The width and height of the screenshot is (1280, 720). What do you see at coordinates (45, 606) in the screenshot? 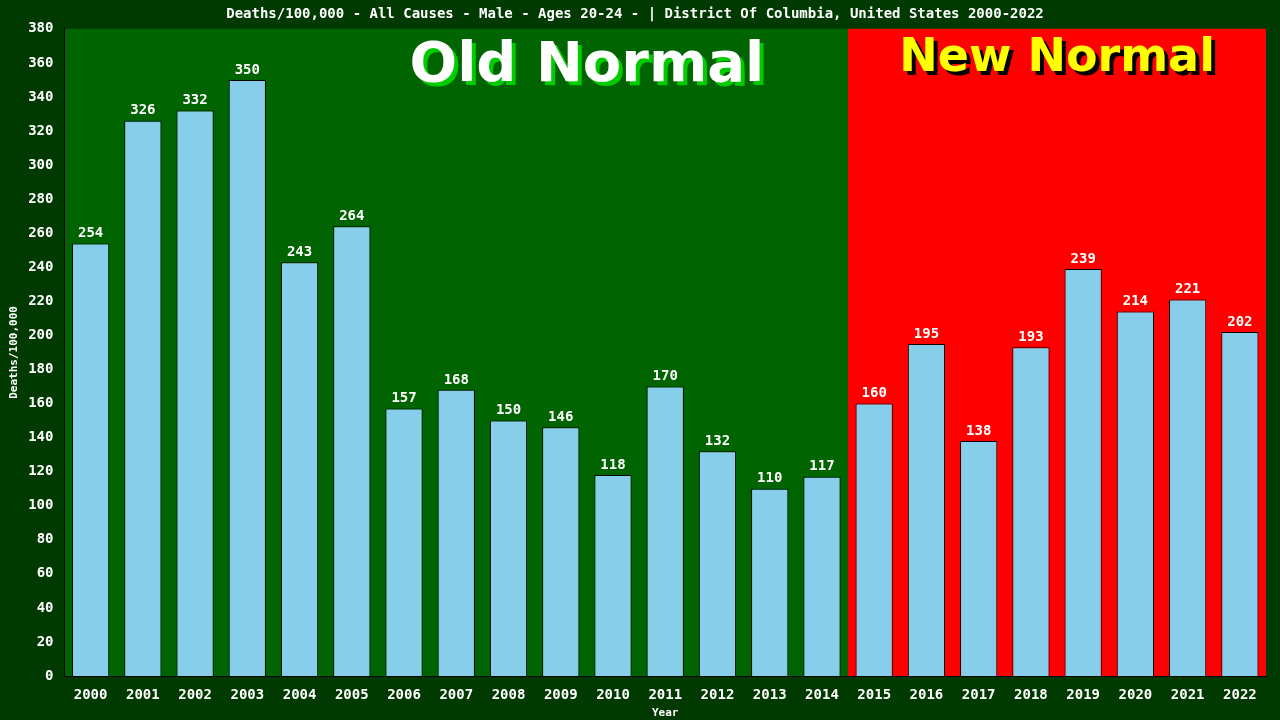
I see `y-tick-label: 40` at bounding box center [45, 606].